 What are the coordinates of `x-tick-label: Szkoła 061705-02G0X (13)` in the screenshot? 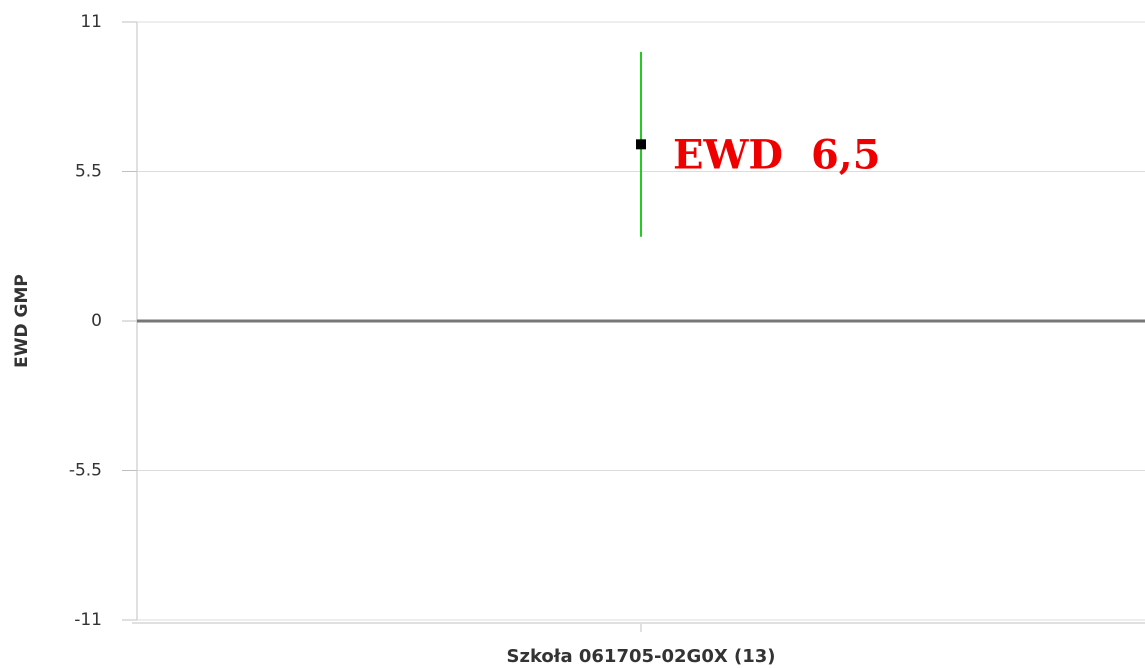 It's located at (641, 656).